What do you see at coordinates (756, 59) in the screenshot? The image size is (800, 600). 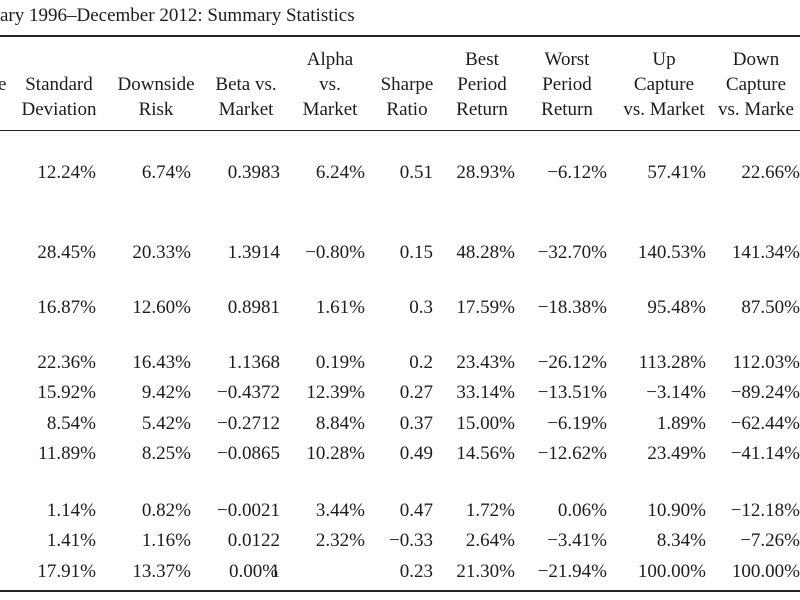 I see `column-header-down-line: Down` at bounding box center [756, 59].